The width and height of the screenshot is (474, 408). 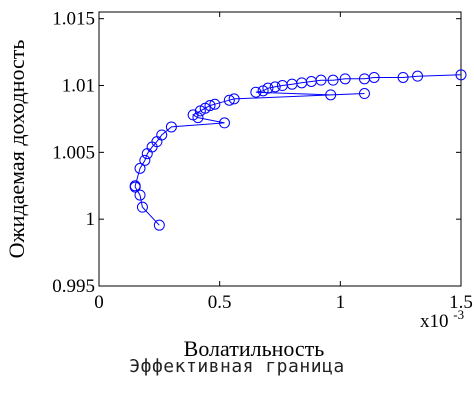 I want to click on y-tick-label: 0.995, so click(x=73, y=286).